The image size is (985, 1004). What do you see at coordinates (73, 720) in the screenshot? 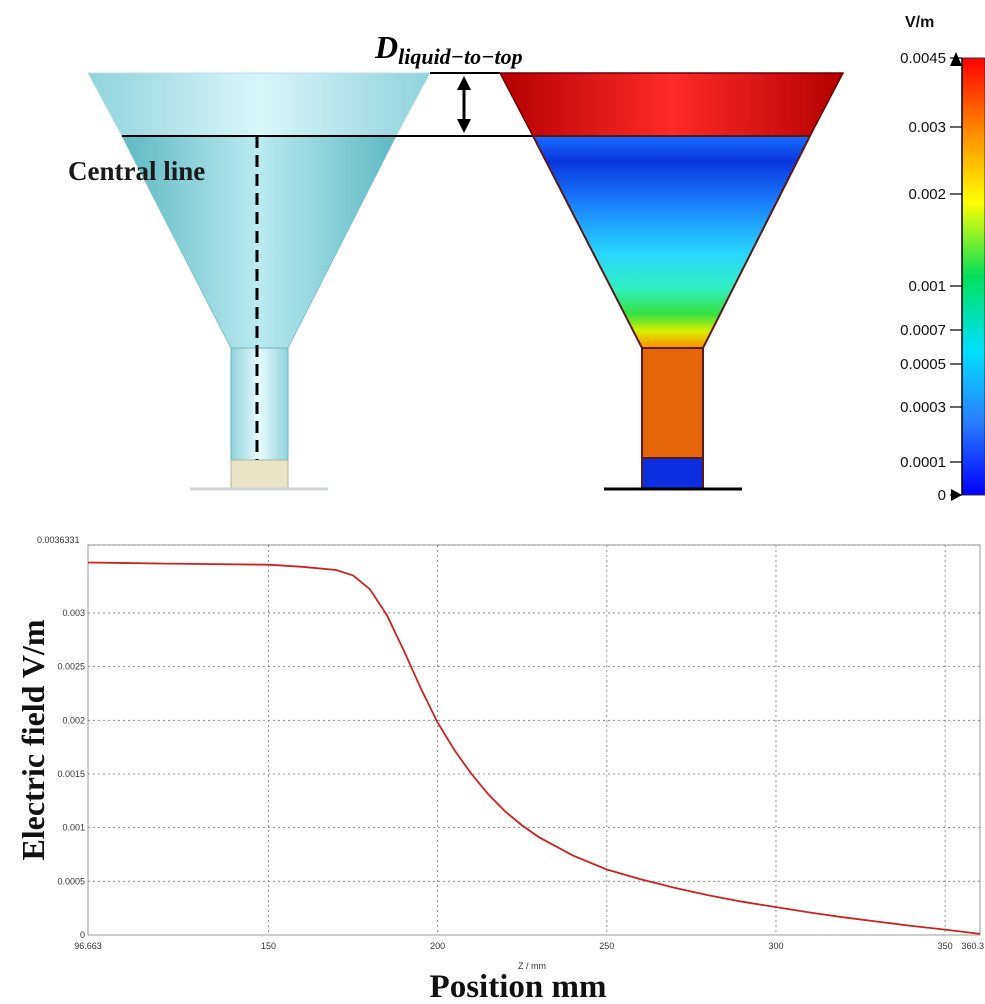
I see `y-tick-label: 0.002` at bounding box center [73, 720].